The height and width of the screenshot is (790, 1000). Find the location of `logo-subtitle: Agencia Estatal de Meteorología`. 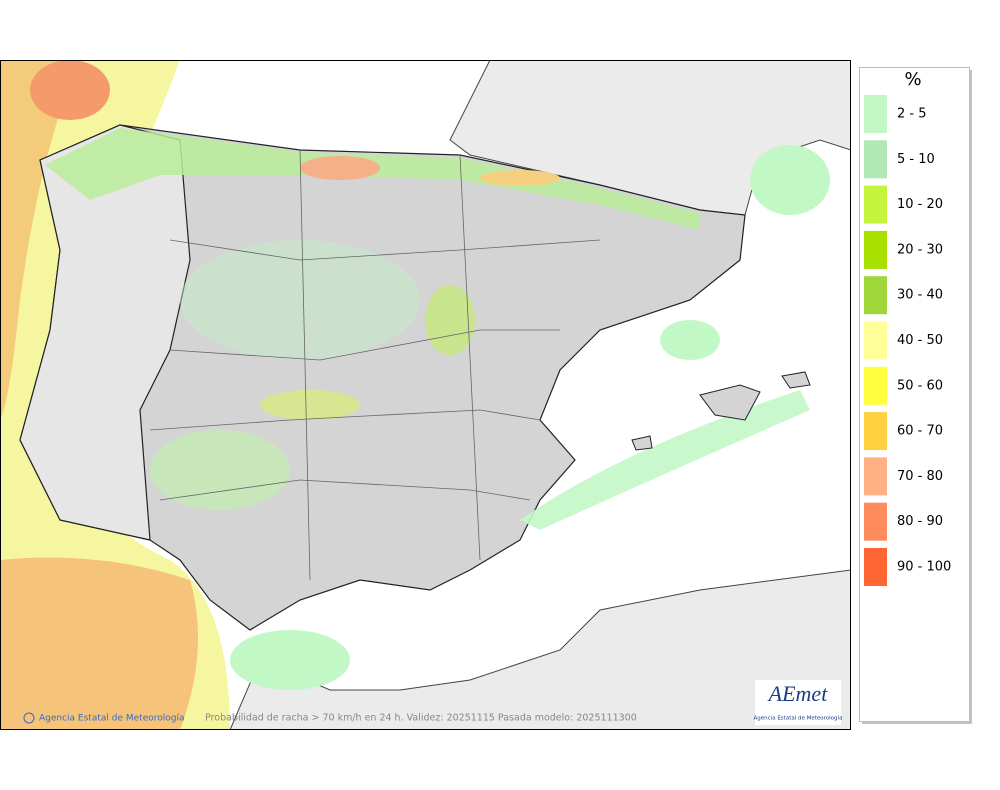

logo-subtitle: Agencia Estatal de Meteorología is located at coordinates (798, 718).